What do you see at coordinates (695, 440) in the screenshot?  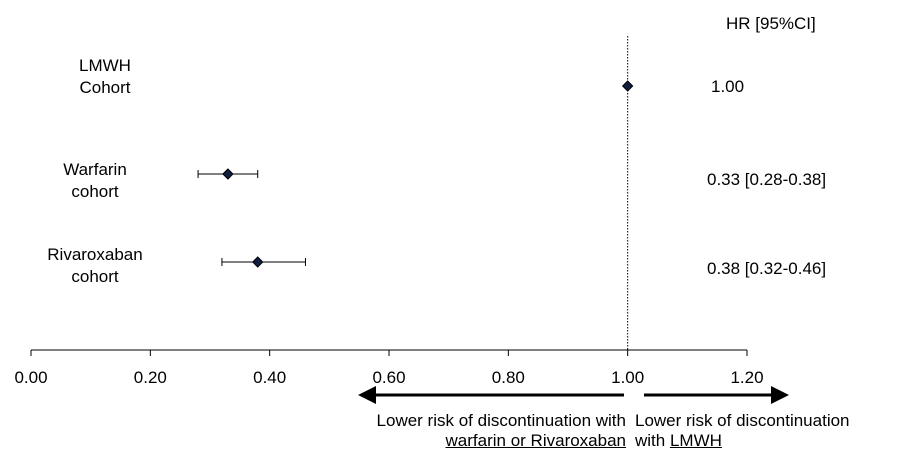 I see `right-annotation-lmwh: LMWH` at bounding box center [695, 440].